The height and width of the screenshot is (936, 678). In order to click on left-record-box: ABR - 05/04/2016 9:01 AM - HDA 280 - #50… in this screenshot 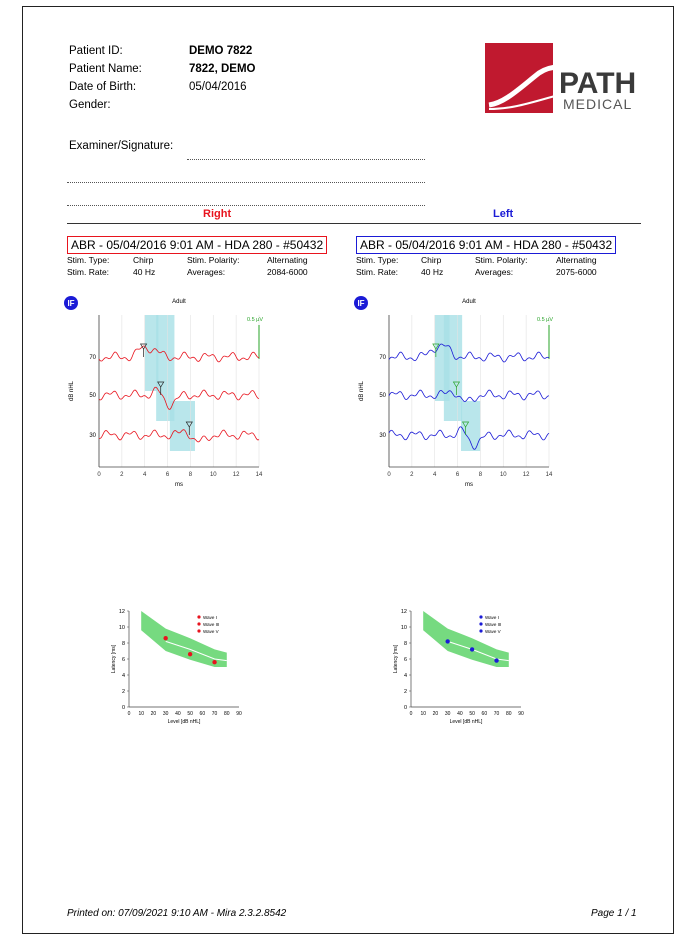, I will do `click(486, 245)`.